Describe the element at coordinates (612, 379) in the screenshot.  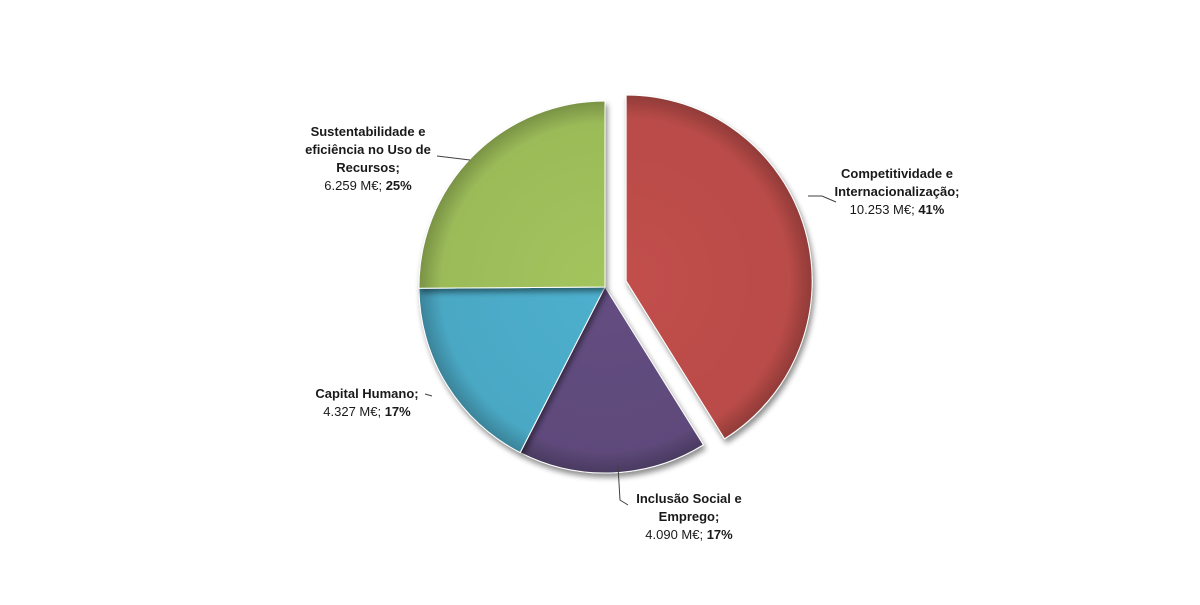
I see `pie-slice-inclusao-social-e-emprego` at that location.